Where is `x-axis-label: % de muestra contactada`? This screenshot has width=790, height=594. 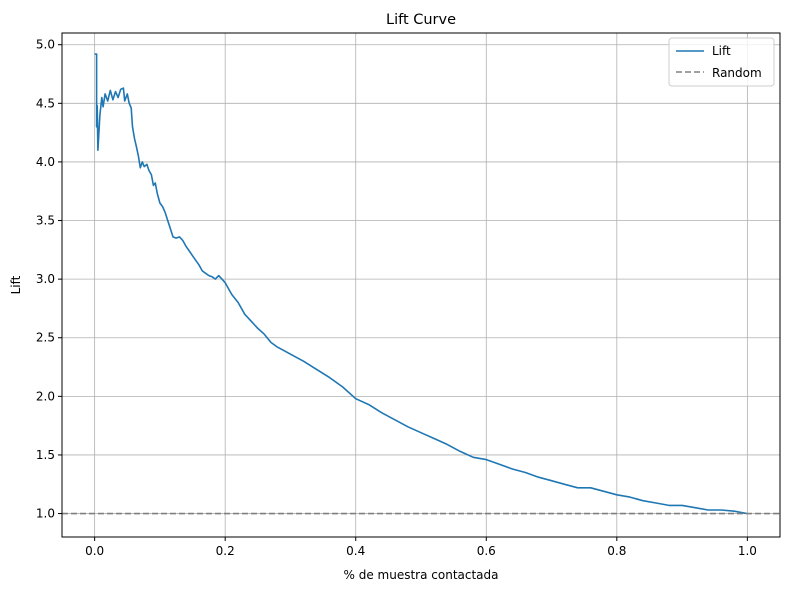 x-axis-label: % de muestra contactada is located at coordinates (421, 575).